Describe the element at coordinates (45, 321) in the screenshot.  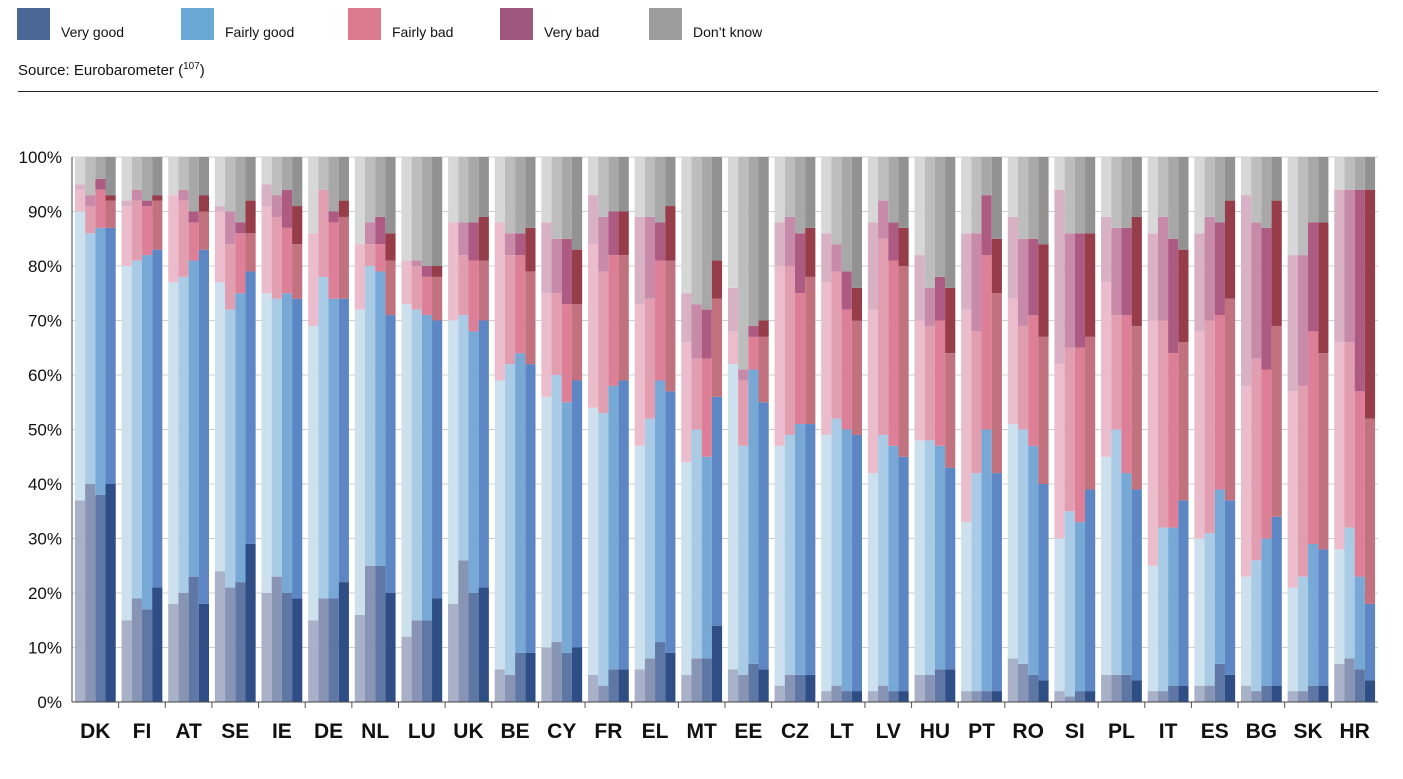
I see `y-tick-label: 70%` at that location.